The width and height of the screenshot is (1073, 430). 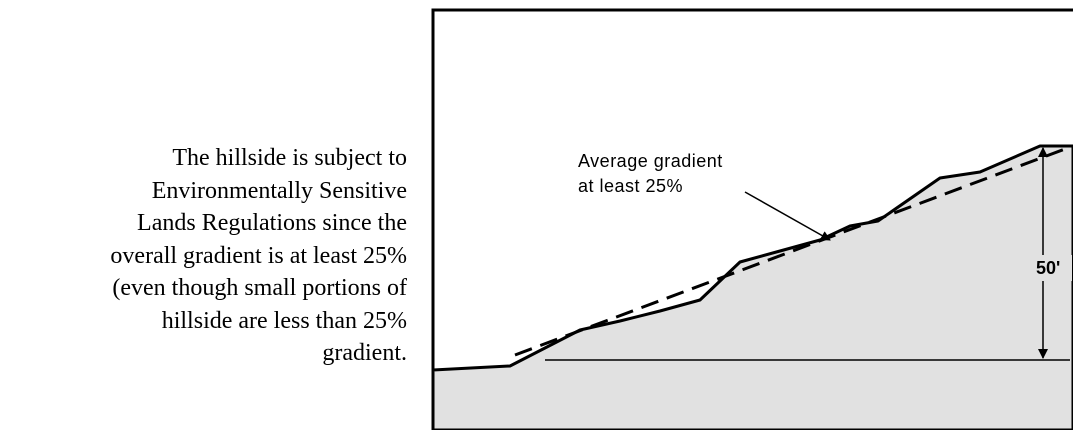 What do you see at coordinates (630, 186) in the screenshot?
I see `gradient-label: at least 25%` at bounding box center [630, 186].